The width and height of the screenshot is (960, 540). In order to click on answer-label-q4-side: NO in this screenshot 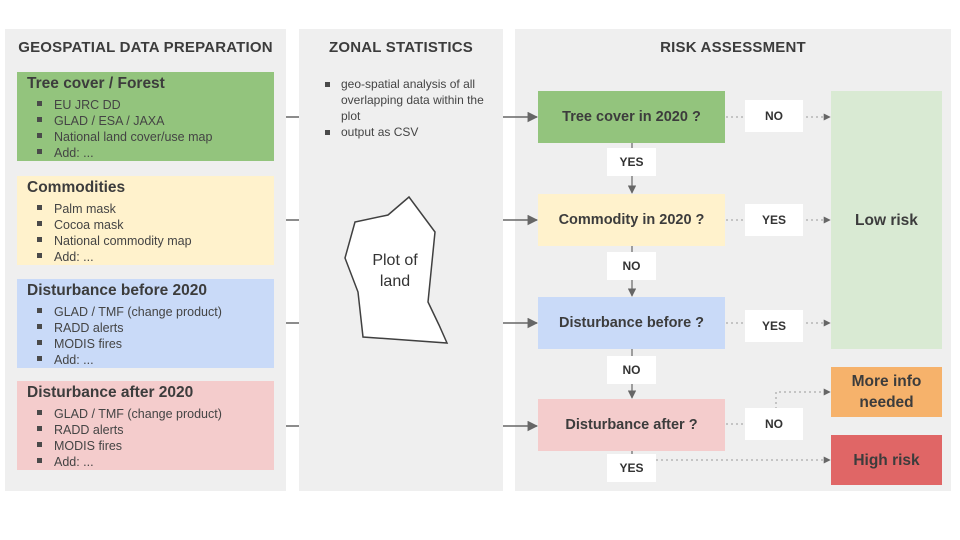, I will do `click(774, 424)`.